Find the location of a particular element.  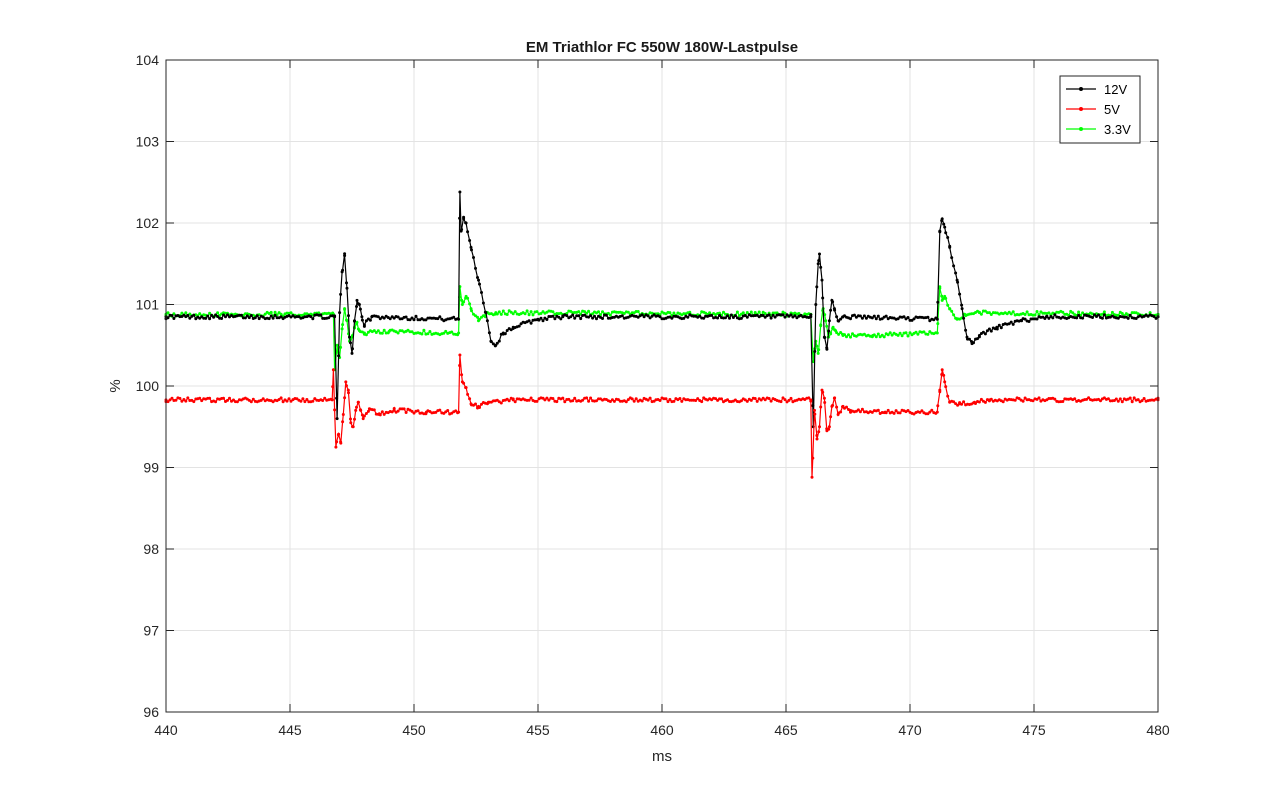

legend-item: 5V is located at coordinates (1093, 109).